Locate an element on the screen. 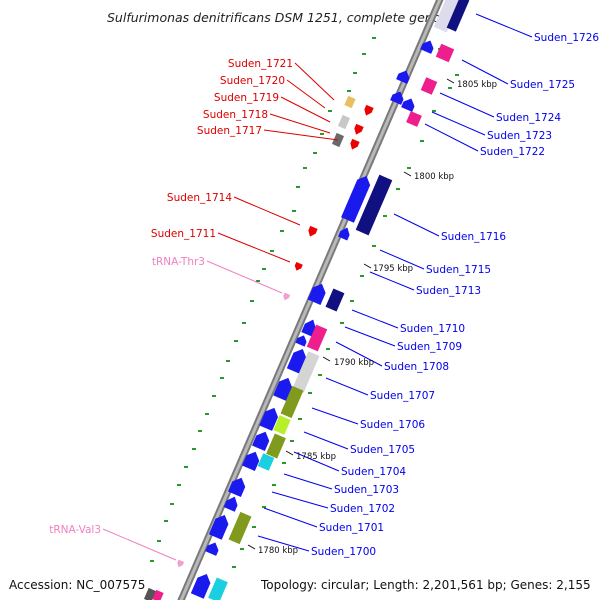 This screenshot has height=600, width=600. gene-label: Suden_1709 is located at coordinates (429, 347).